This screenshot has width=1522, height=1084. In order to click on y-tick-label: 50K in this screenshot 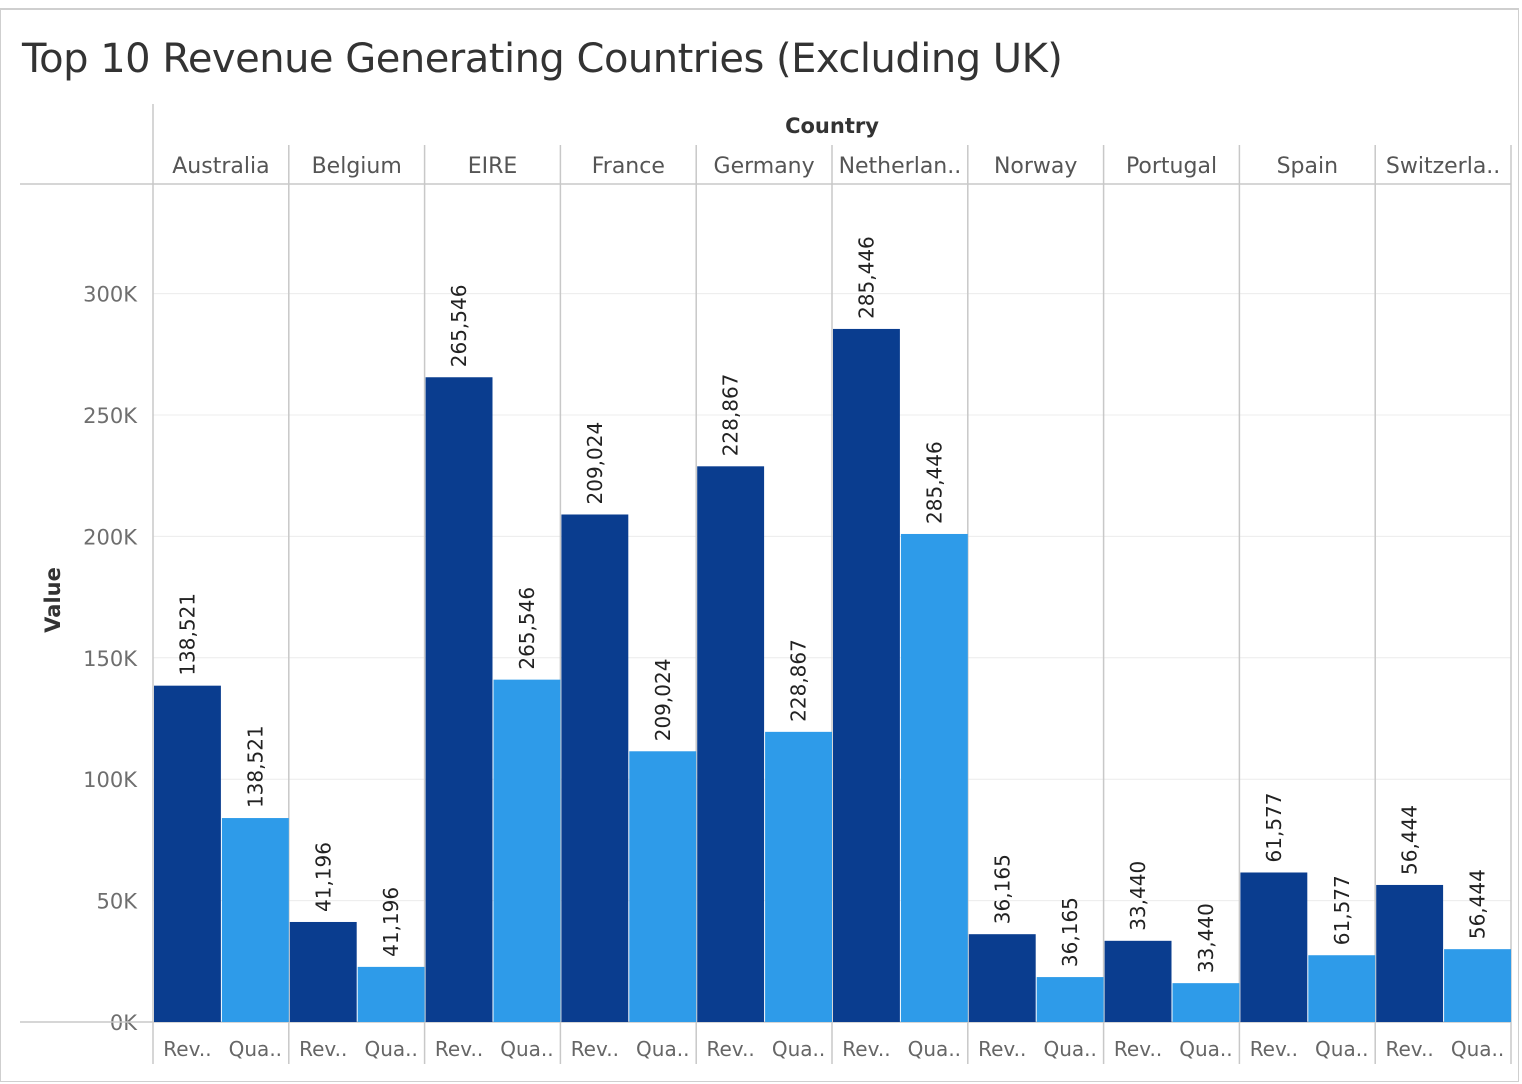, I will do `click(118, 902)`.